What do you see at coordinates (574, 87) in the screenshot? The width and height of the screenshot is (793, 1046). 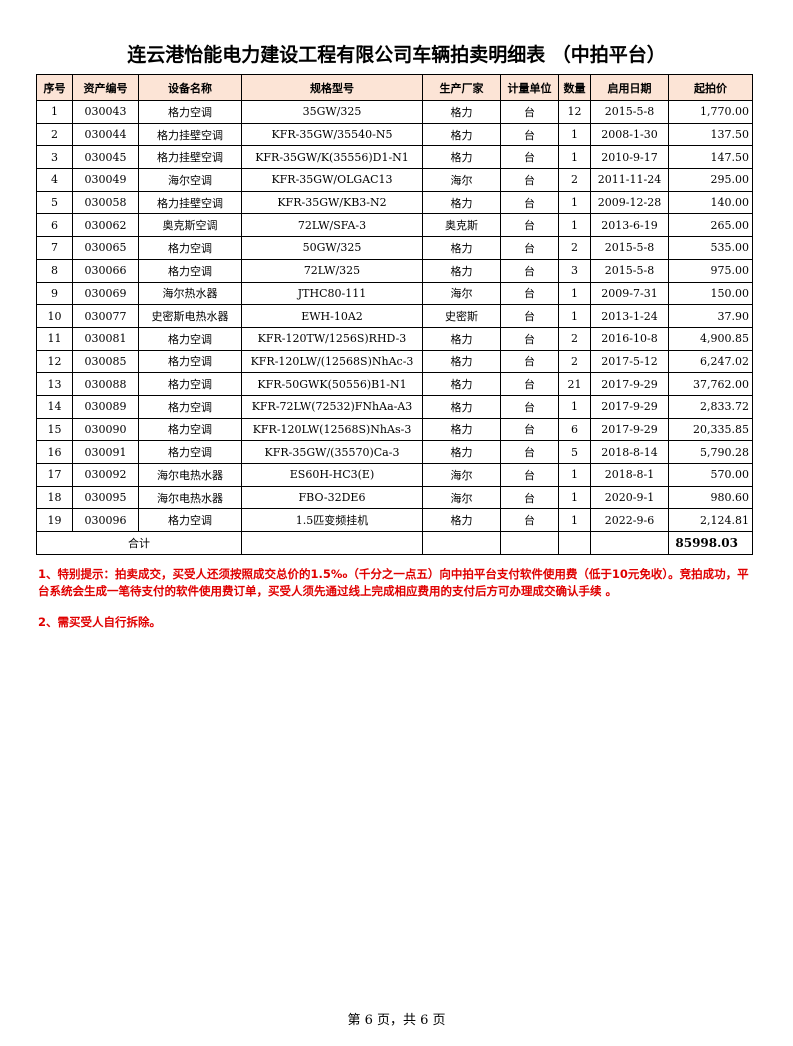 I see `column-header: 数量` at bounding box center [574, 87].